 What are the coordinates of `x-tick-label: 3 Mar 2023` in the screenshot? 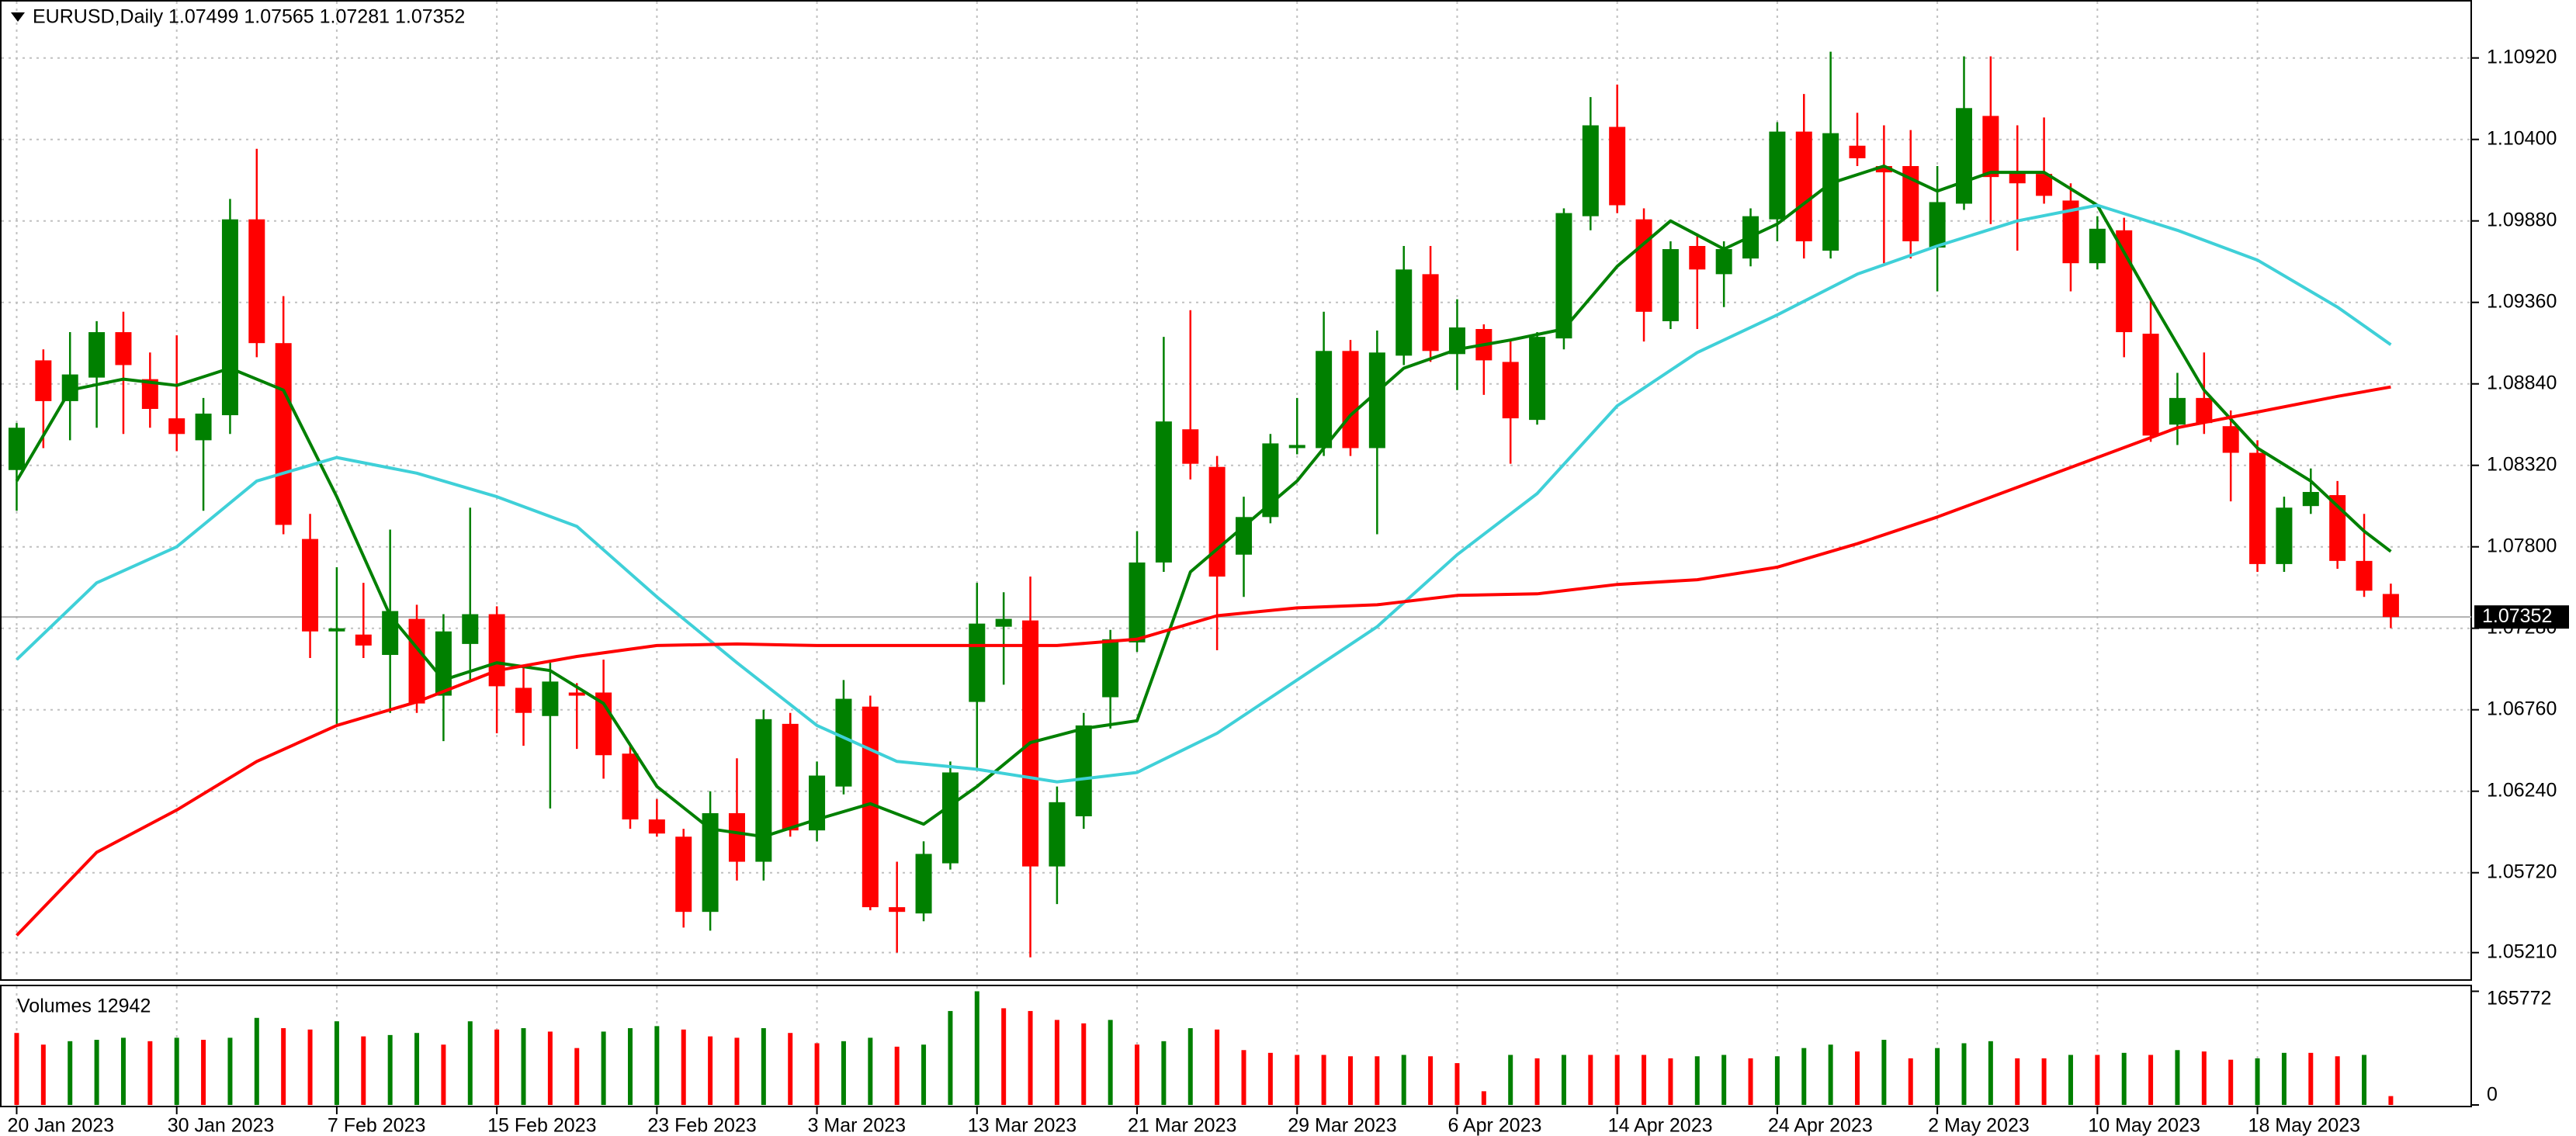 It's located at (857, 1125).